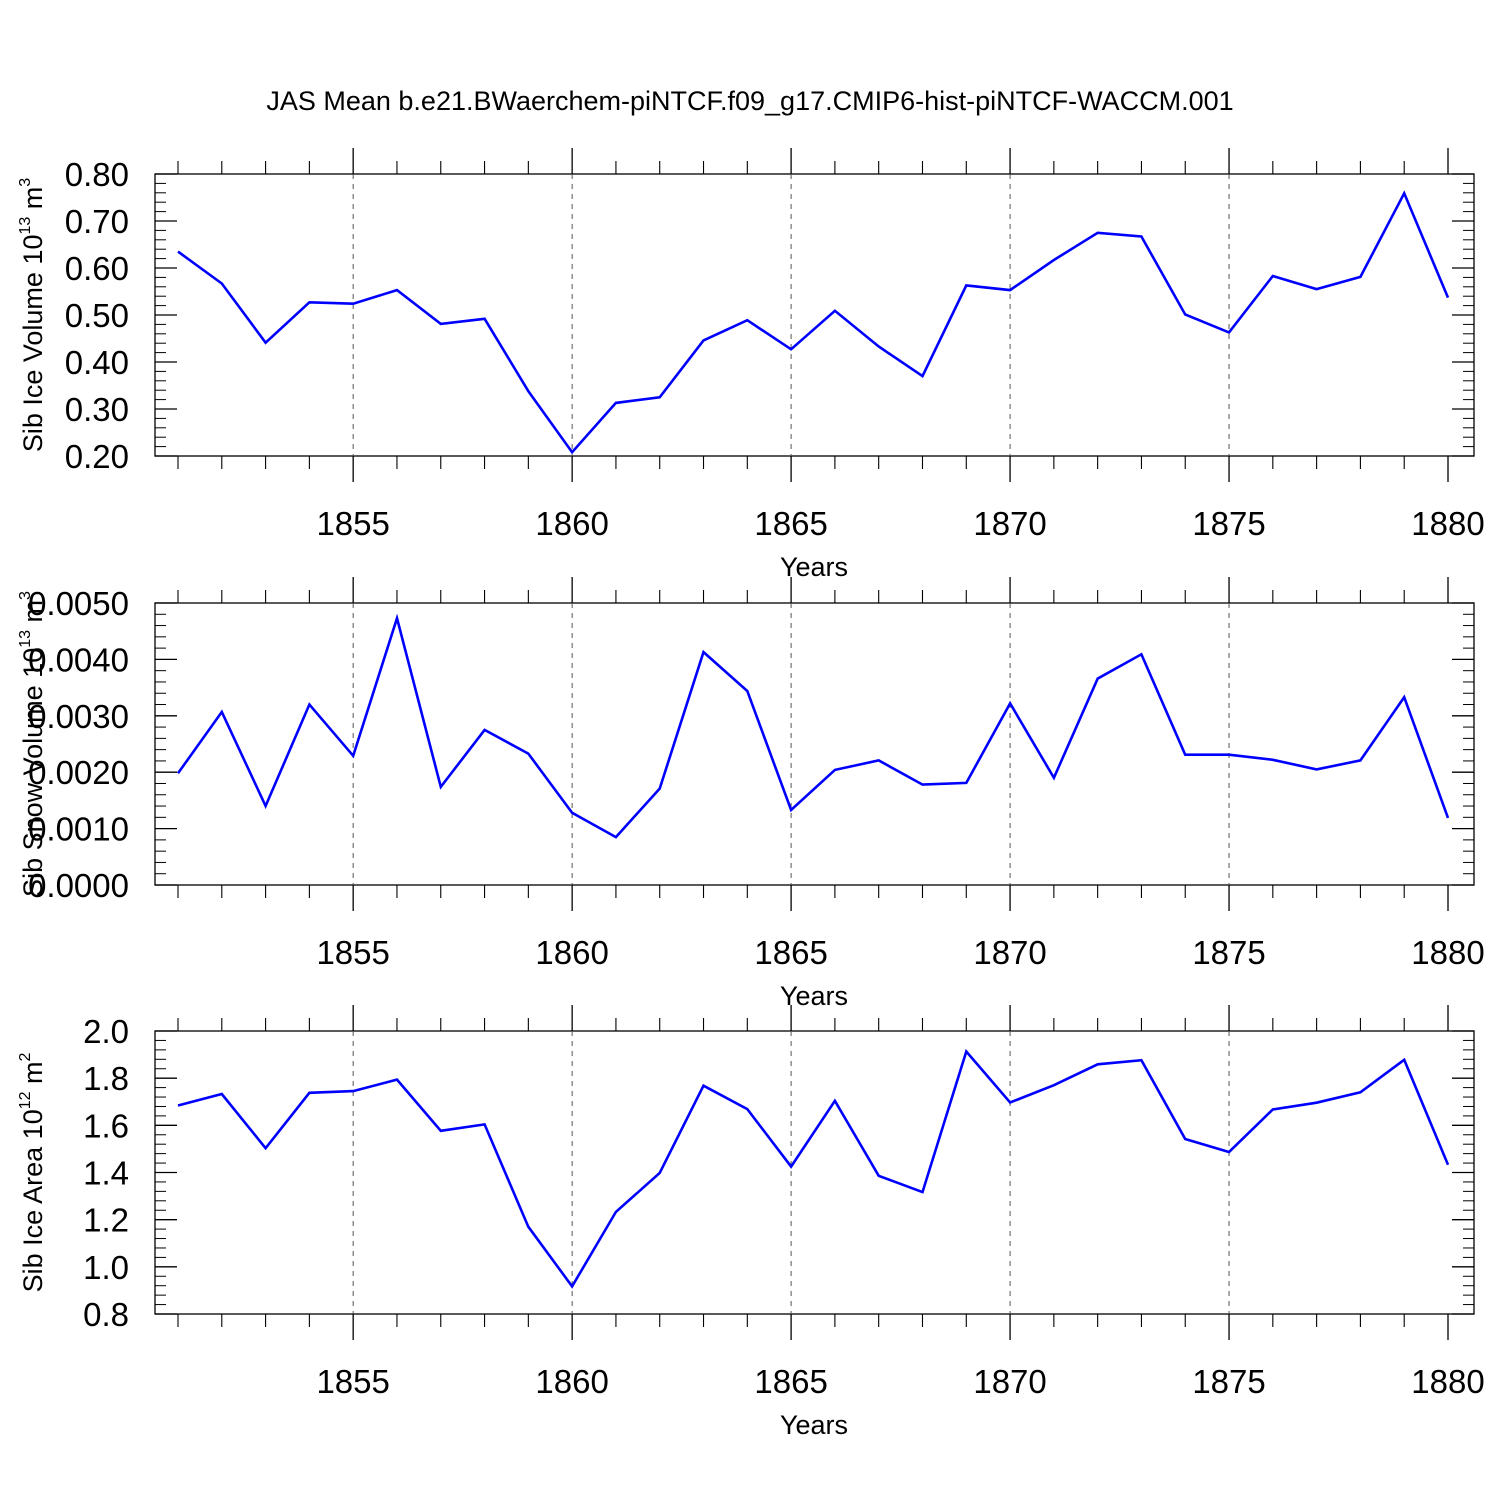 This screenshot has height=1500, width=1500. I want to click on y-axis-title: Sib Ice Area 1012 m2, so click(32, 1172).